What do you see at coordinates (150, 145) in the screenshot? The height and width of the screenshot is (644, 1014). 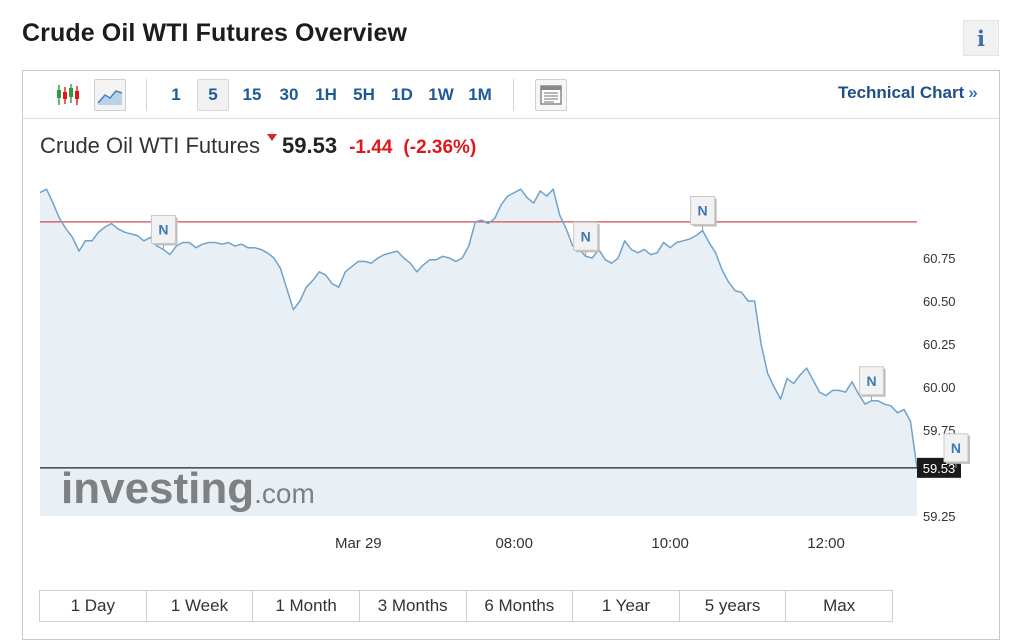 I see `instrument-name: Crude Oil WTI Futures` at bounding box center [150, 145].